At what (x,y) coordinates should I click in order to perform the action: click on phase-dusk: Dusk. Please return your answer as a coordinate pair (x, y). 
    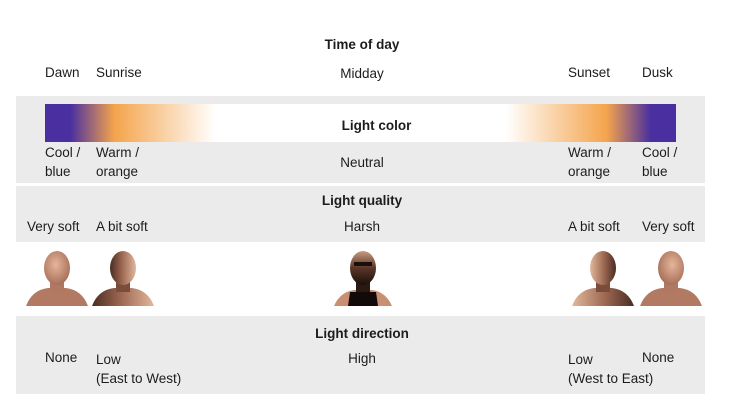
    Looking at the image, I should click on (657, 72).